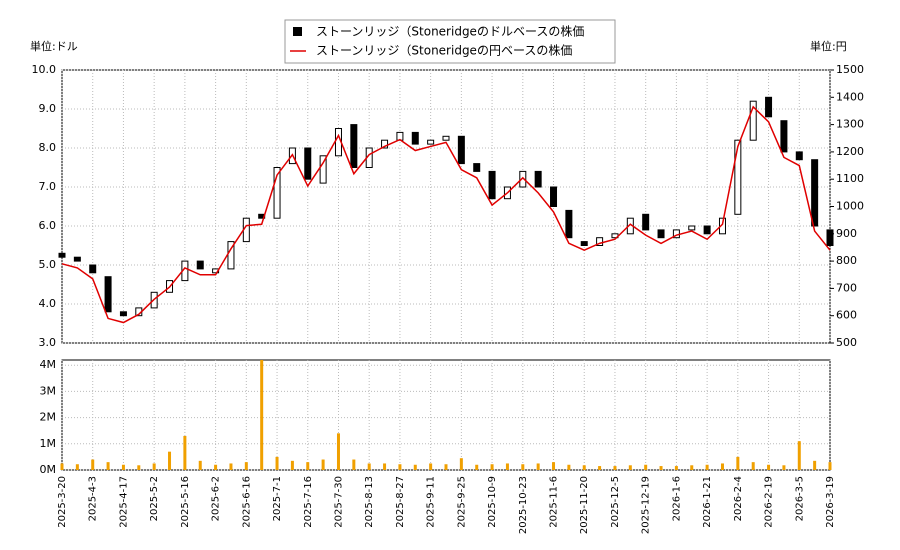  What do you see at coordinates (846, 260) in the screenshot?
I see `y2-tick-label: 800` at bounding box center [846, 260].